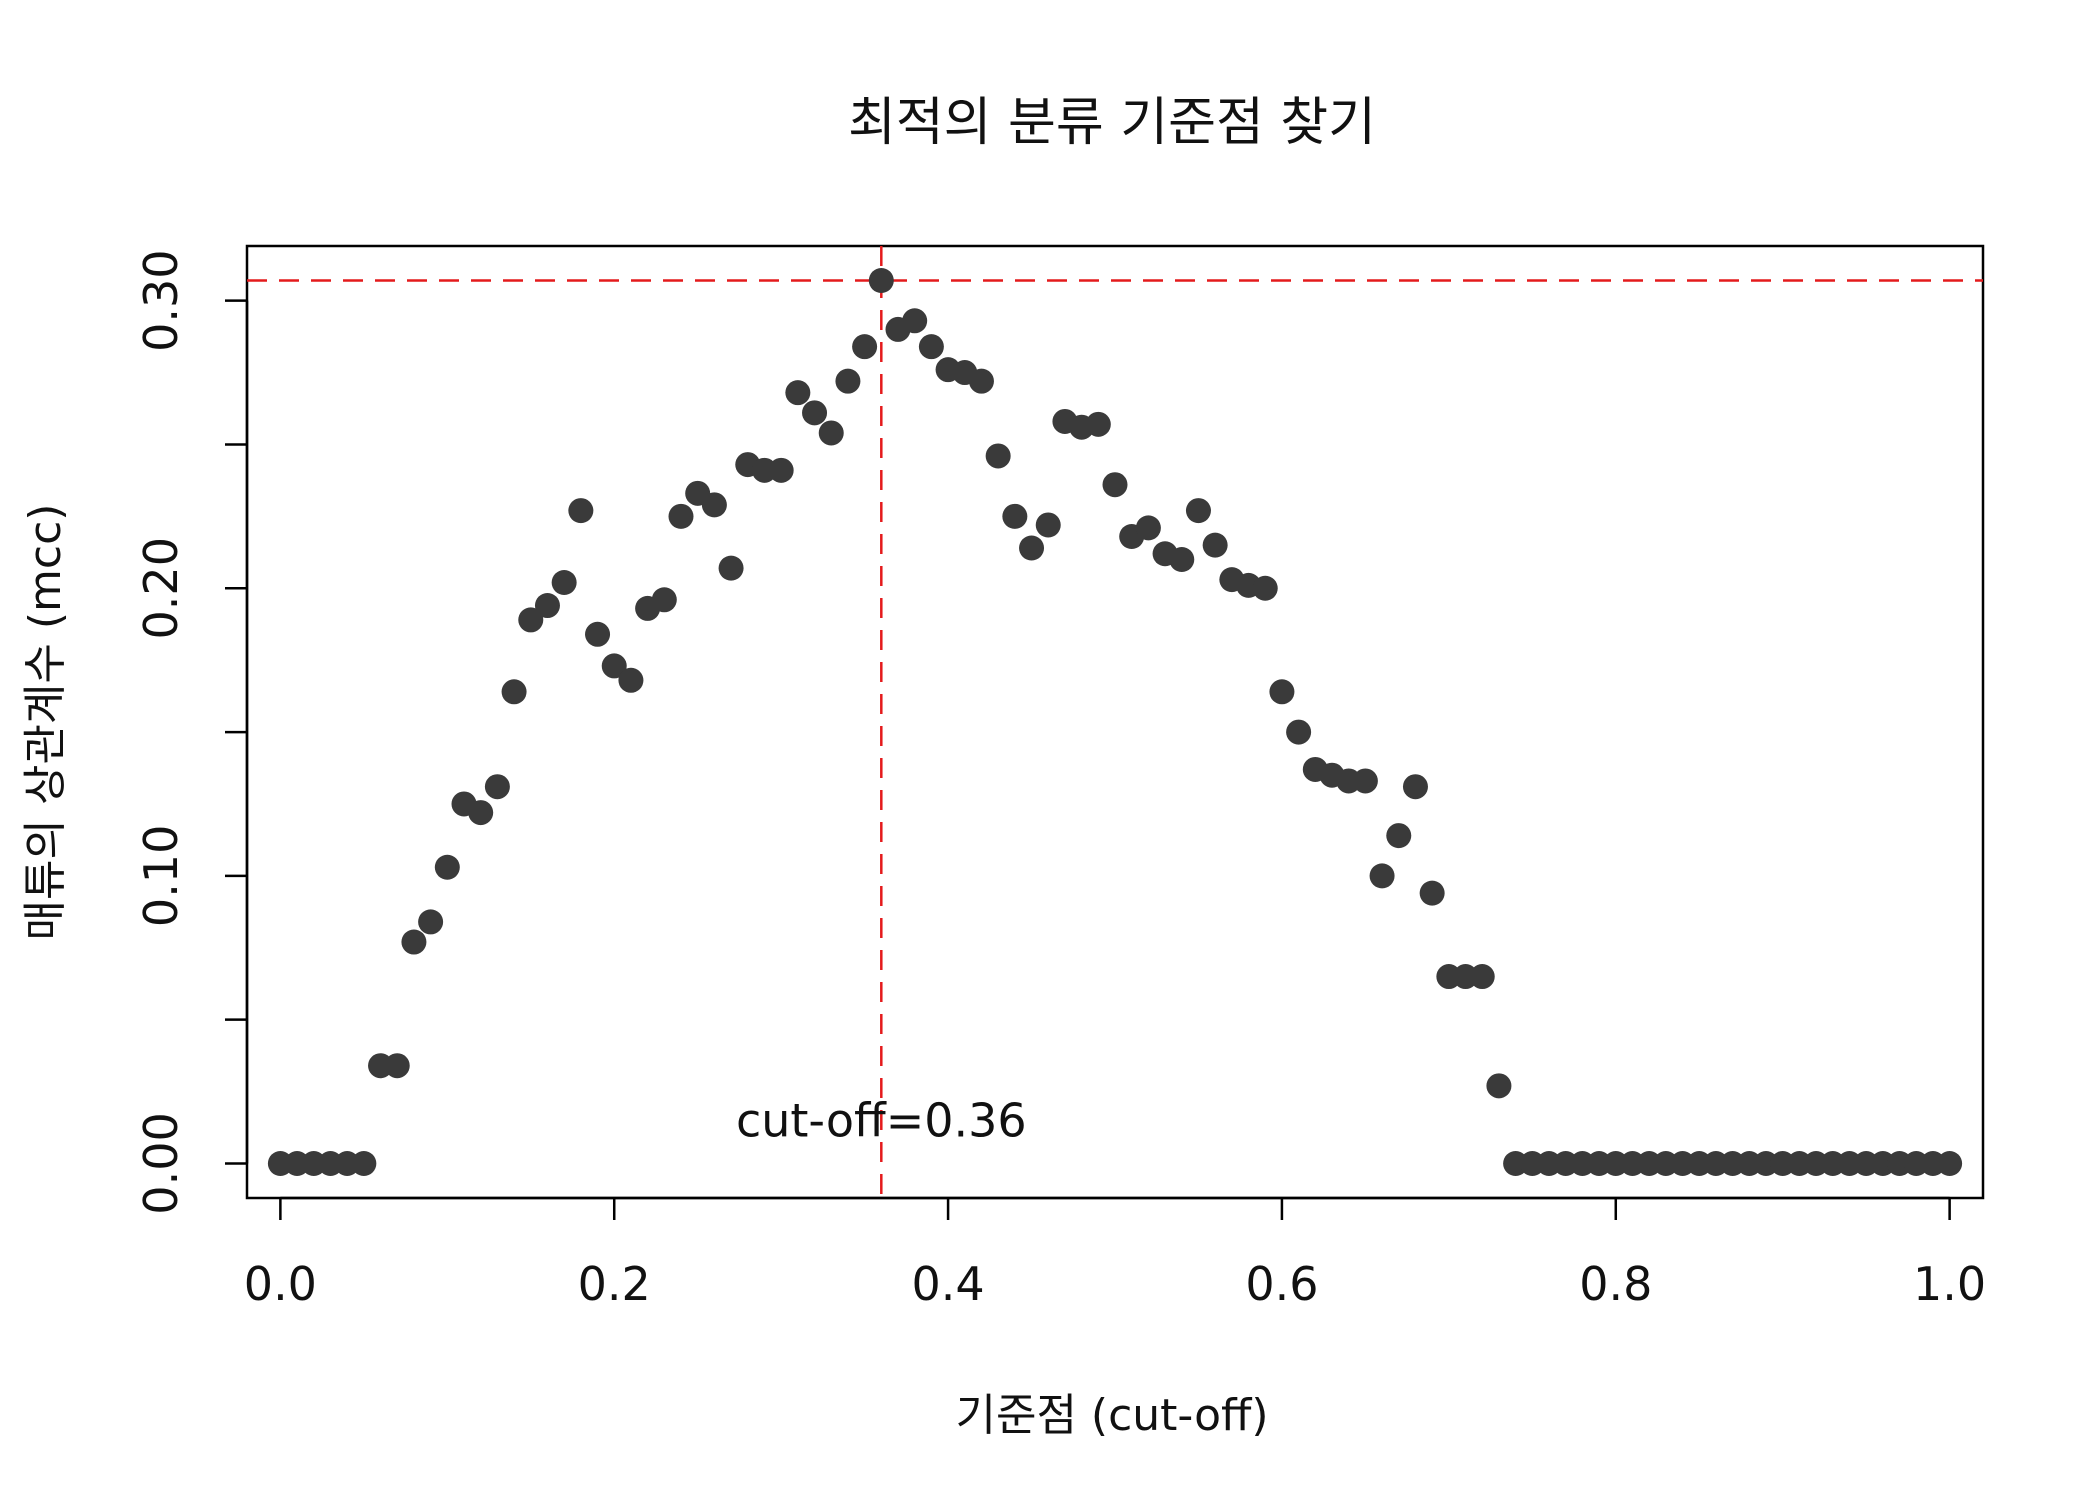 This screenshot has width=2100, height=1500. What do you see at coordinates (191, 732) in the screenshot?
I see `y-axis: 0.00 0.10 0.20 0.30` at bounding box center [191, 732].